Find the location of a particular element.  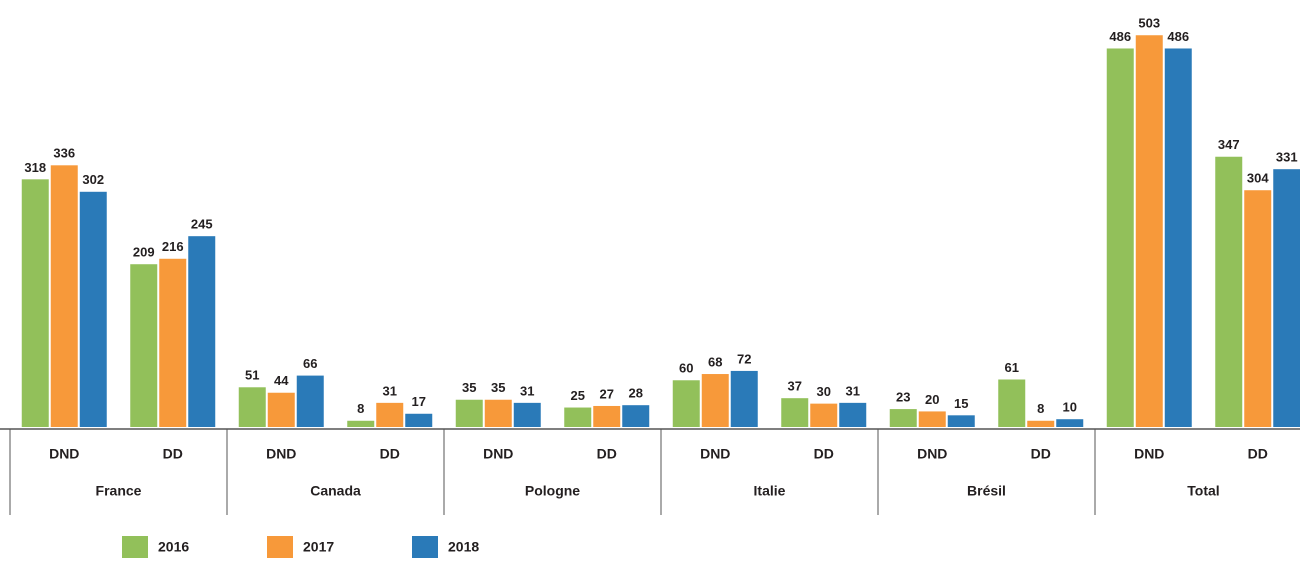

value-label: 331 is located at coordinates (1287, 157).